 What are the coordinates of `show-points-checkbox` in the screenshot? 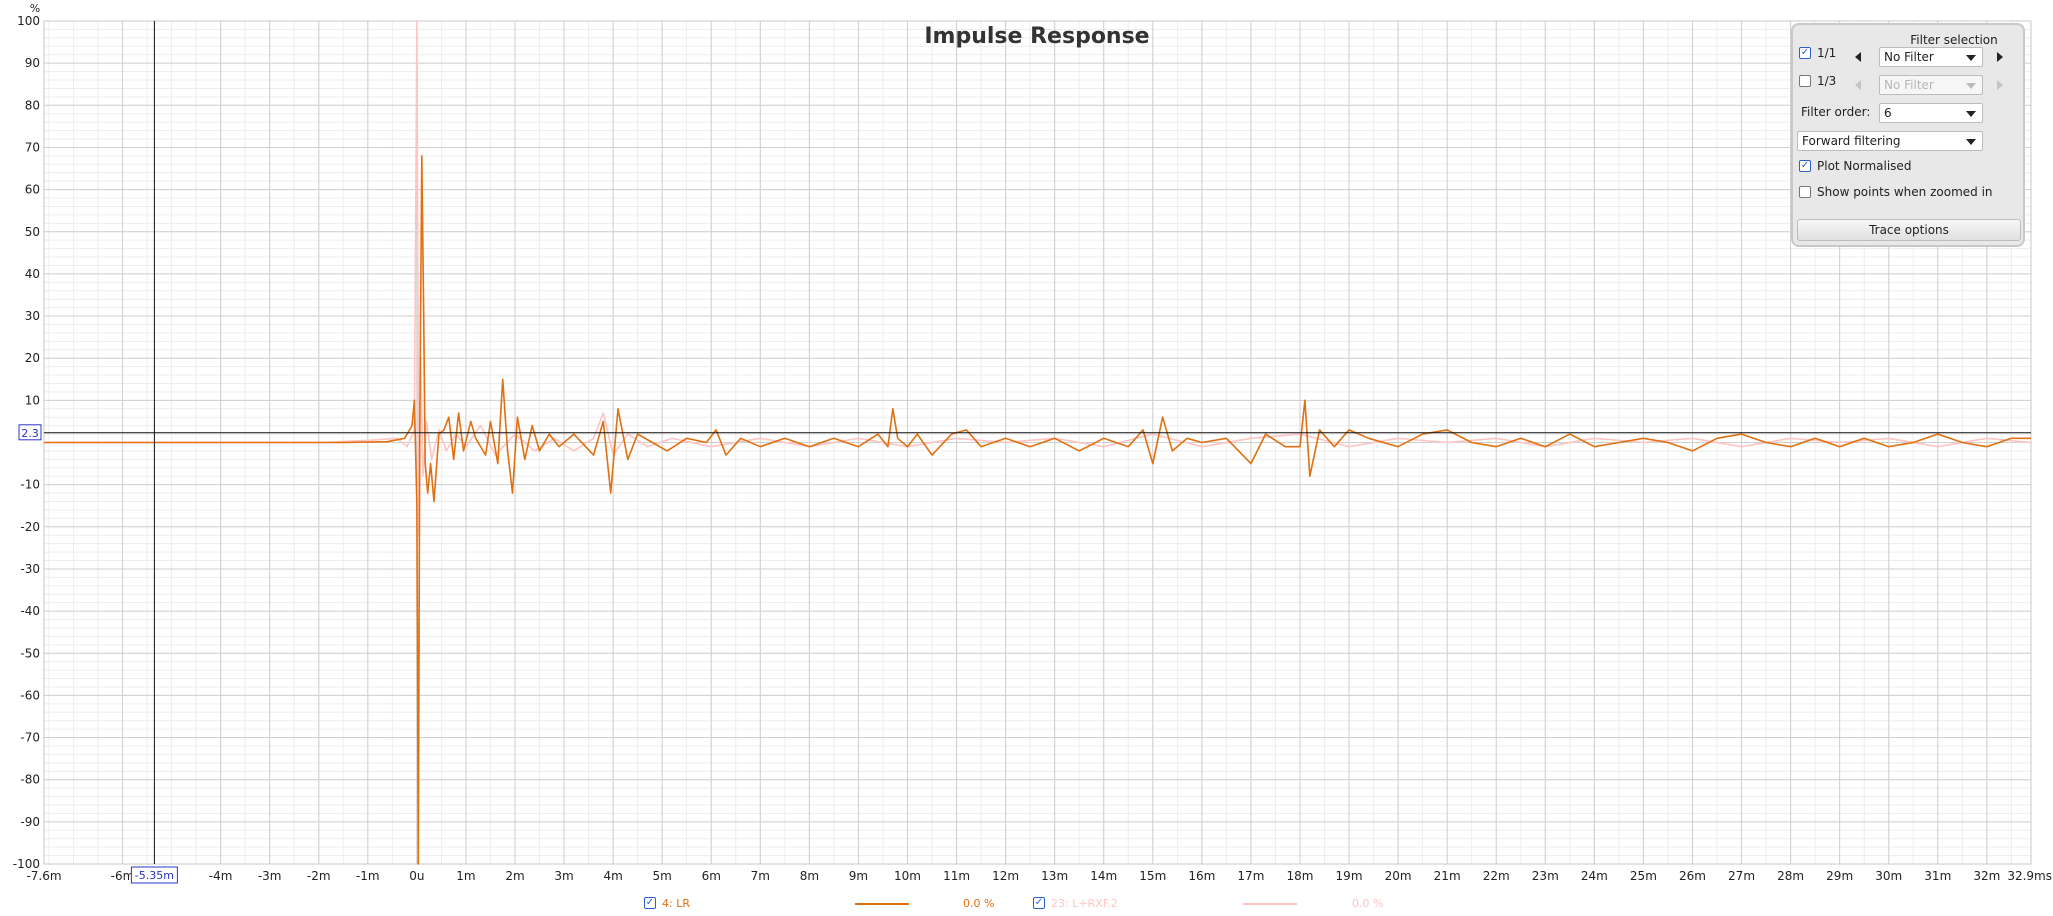 It's located at (1805, 192).